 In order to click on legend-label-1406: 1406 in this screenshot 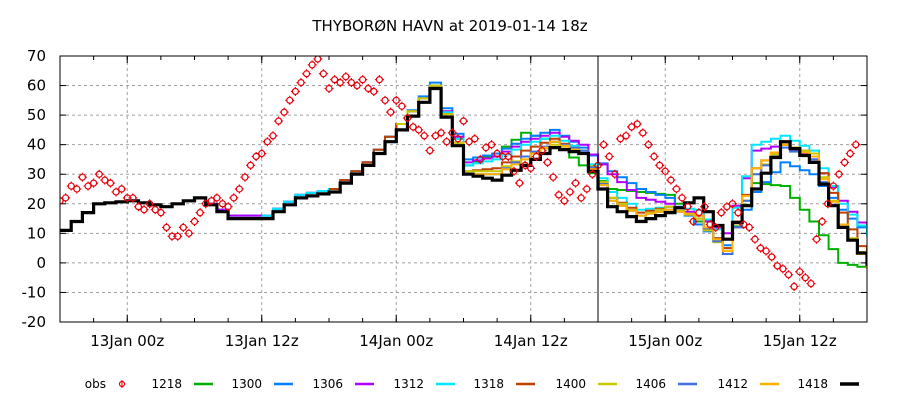, I will do `click(650, 384)`.